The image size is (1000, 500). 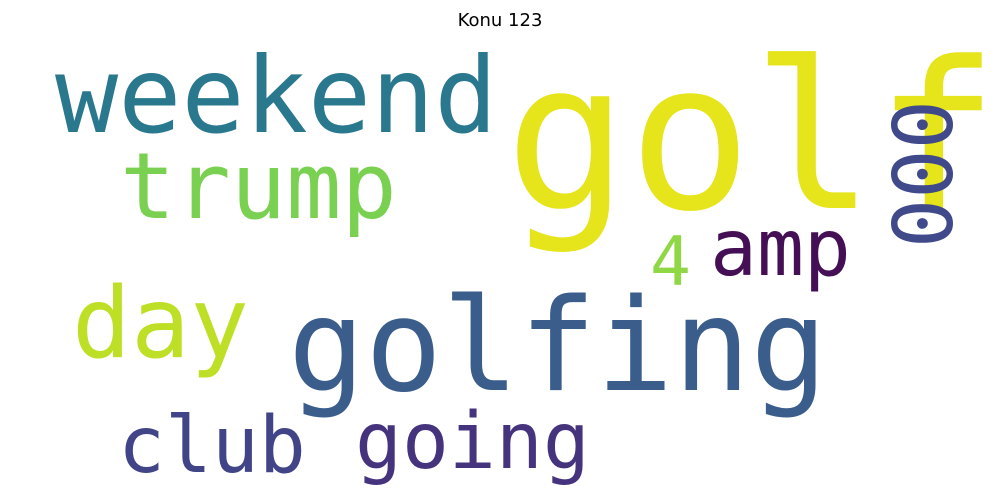 I want to click on word-000: 000, so click(x=919, y=174).